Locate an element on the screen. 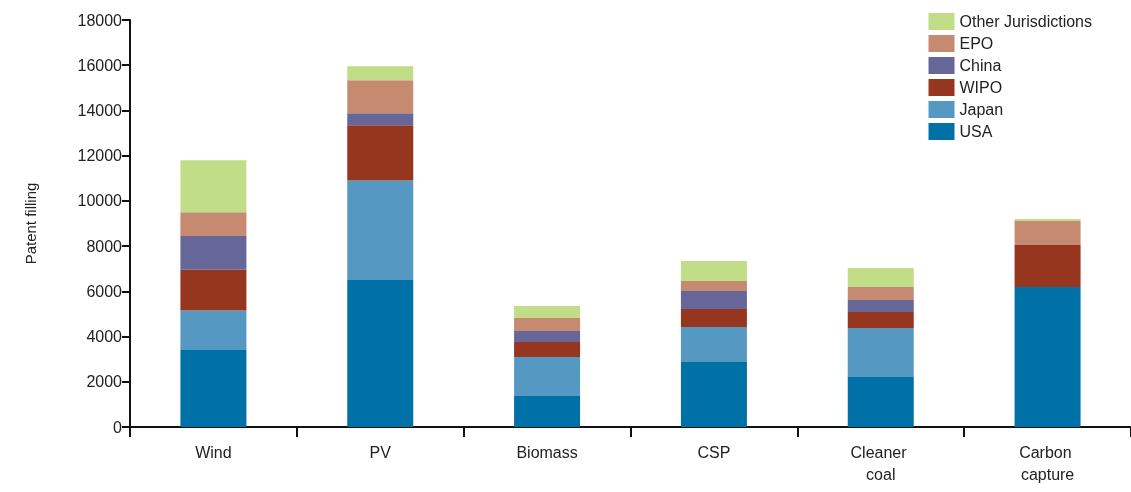  x-tick-label: Biomass is located at coordinates (547, 452).